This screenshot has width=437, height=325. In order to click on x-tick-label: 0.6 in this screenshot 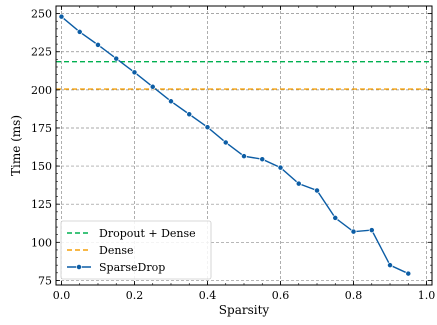, I will do `click(281, 295)`.